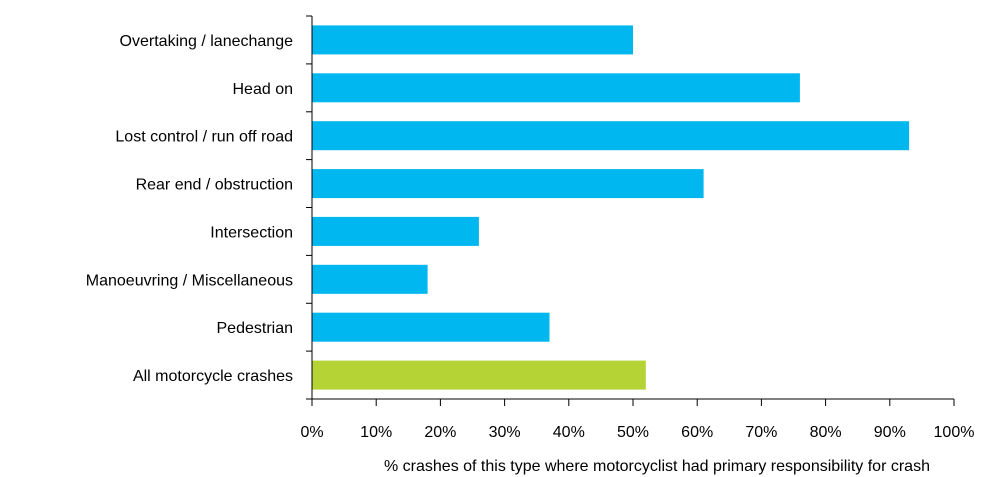 This screenshot has height=477, width=1008. Describe the element at coordinates (697, 432) in the screenshot. I see `x-tick-label: 60%` at that location.